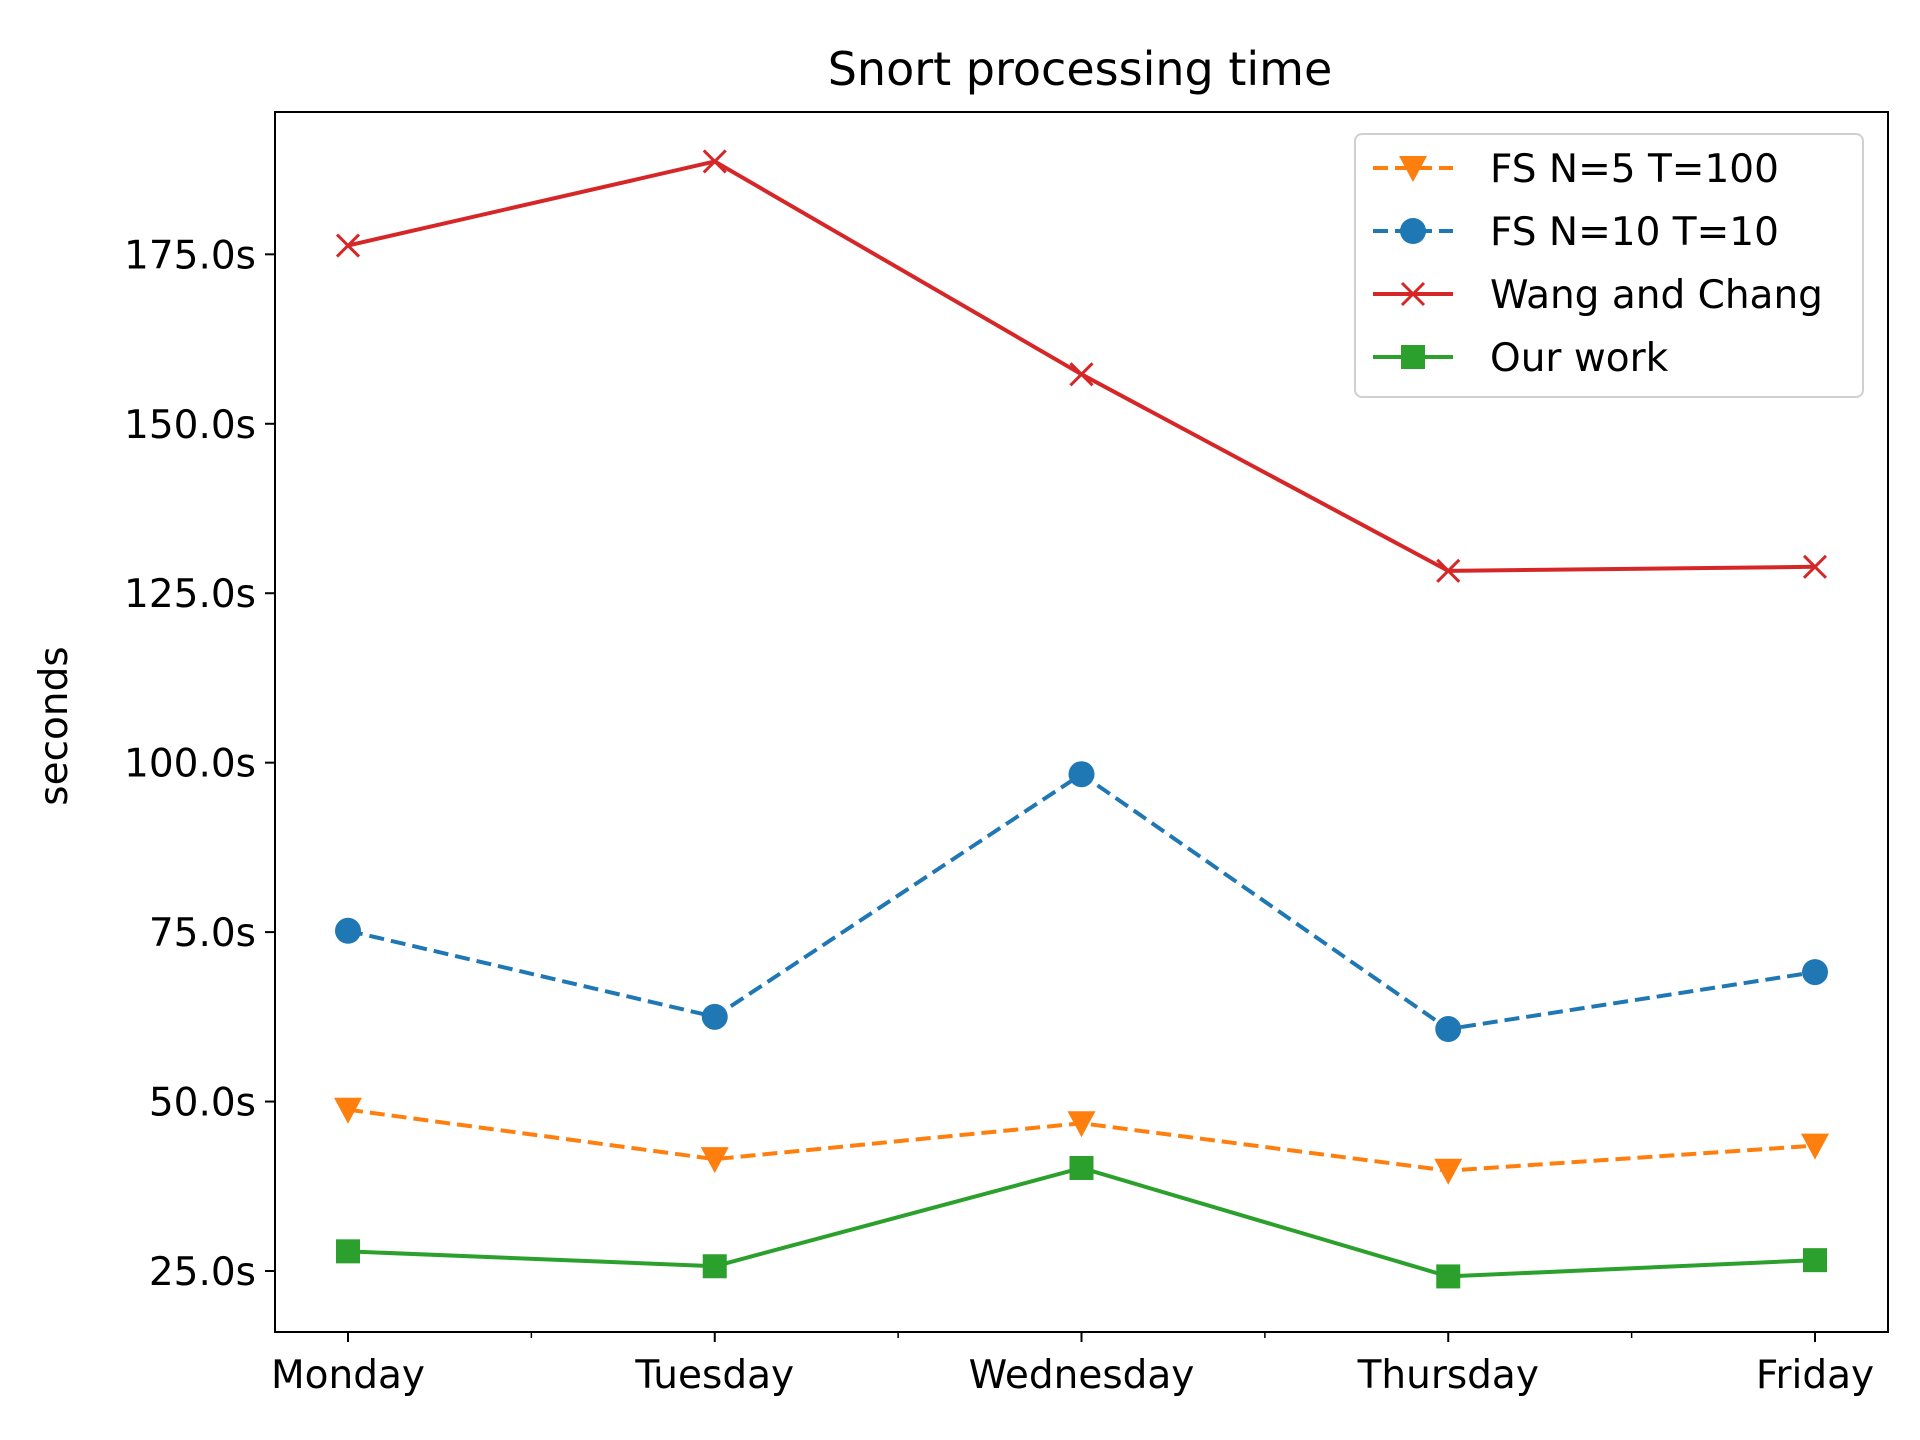  What do you see at coordinates (190, 425) in the screenshot?
I see `y-tick-label: 150.0s` at bounding box center [190, 425].